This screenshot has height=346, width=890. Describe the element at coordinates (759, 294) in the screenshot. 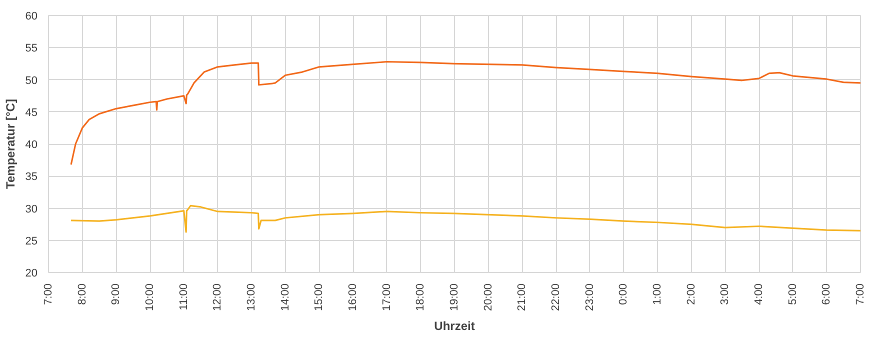

I see `x-tick-label: 4:00` at that location.